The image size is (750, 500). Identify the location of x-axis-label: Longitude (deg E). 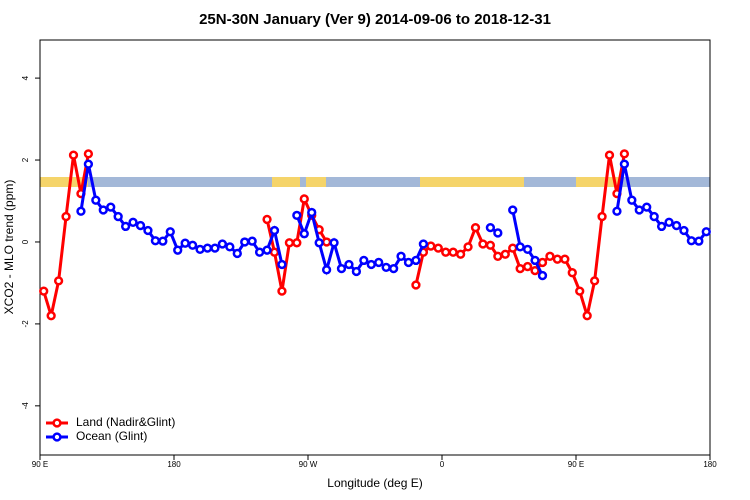
(374, 483).